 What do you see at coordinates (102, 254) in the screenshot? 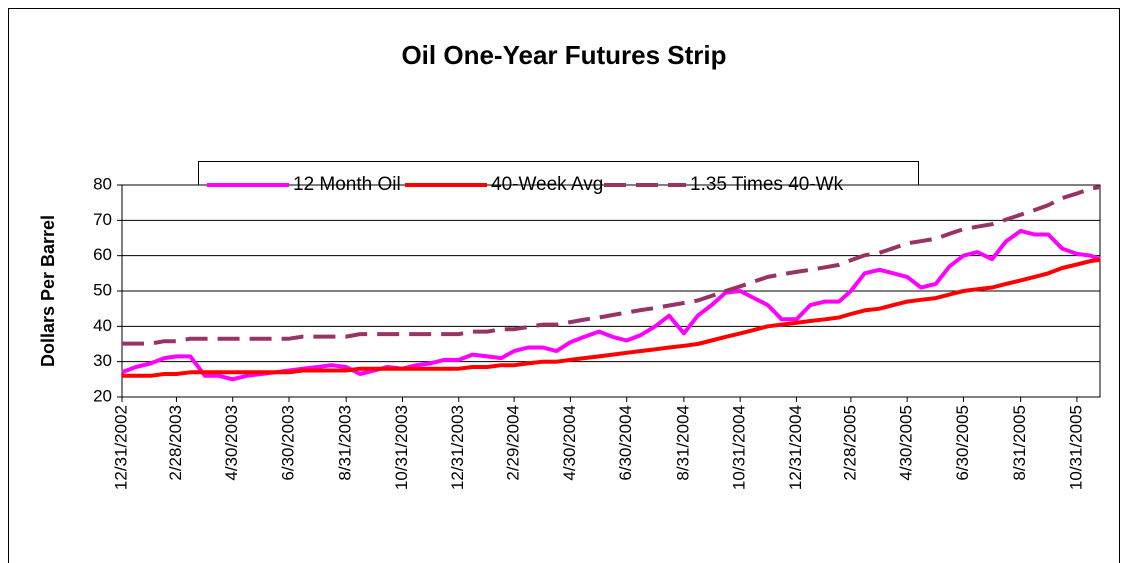
I see `y-tick-label: 60` at bounding box center [102, 254].